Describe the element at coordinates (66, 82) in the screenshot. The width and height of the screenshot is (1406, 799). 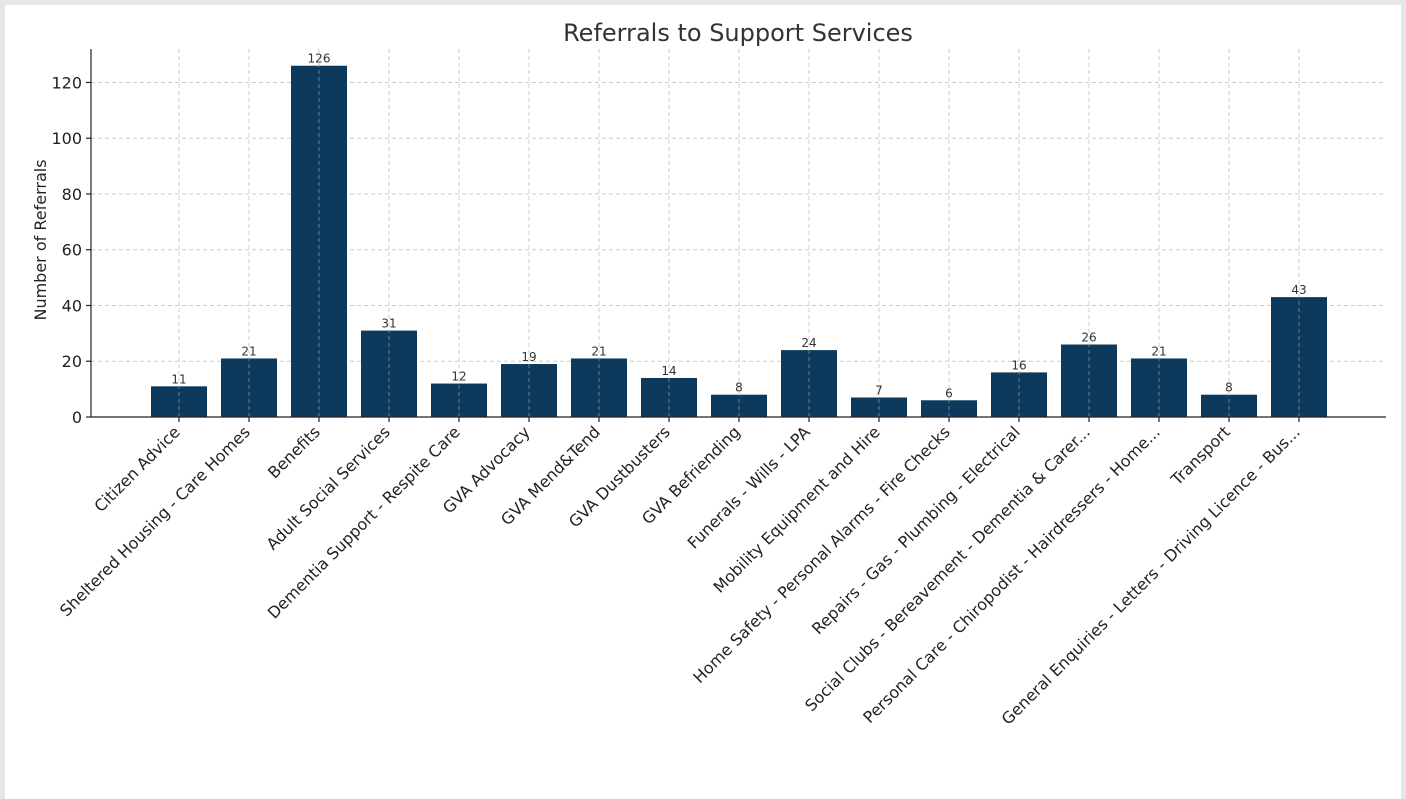
I see `y-tick-label: 120` at that location.